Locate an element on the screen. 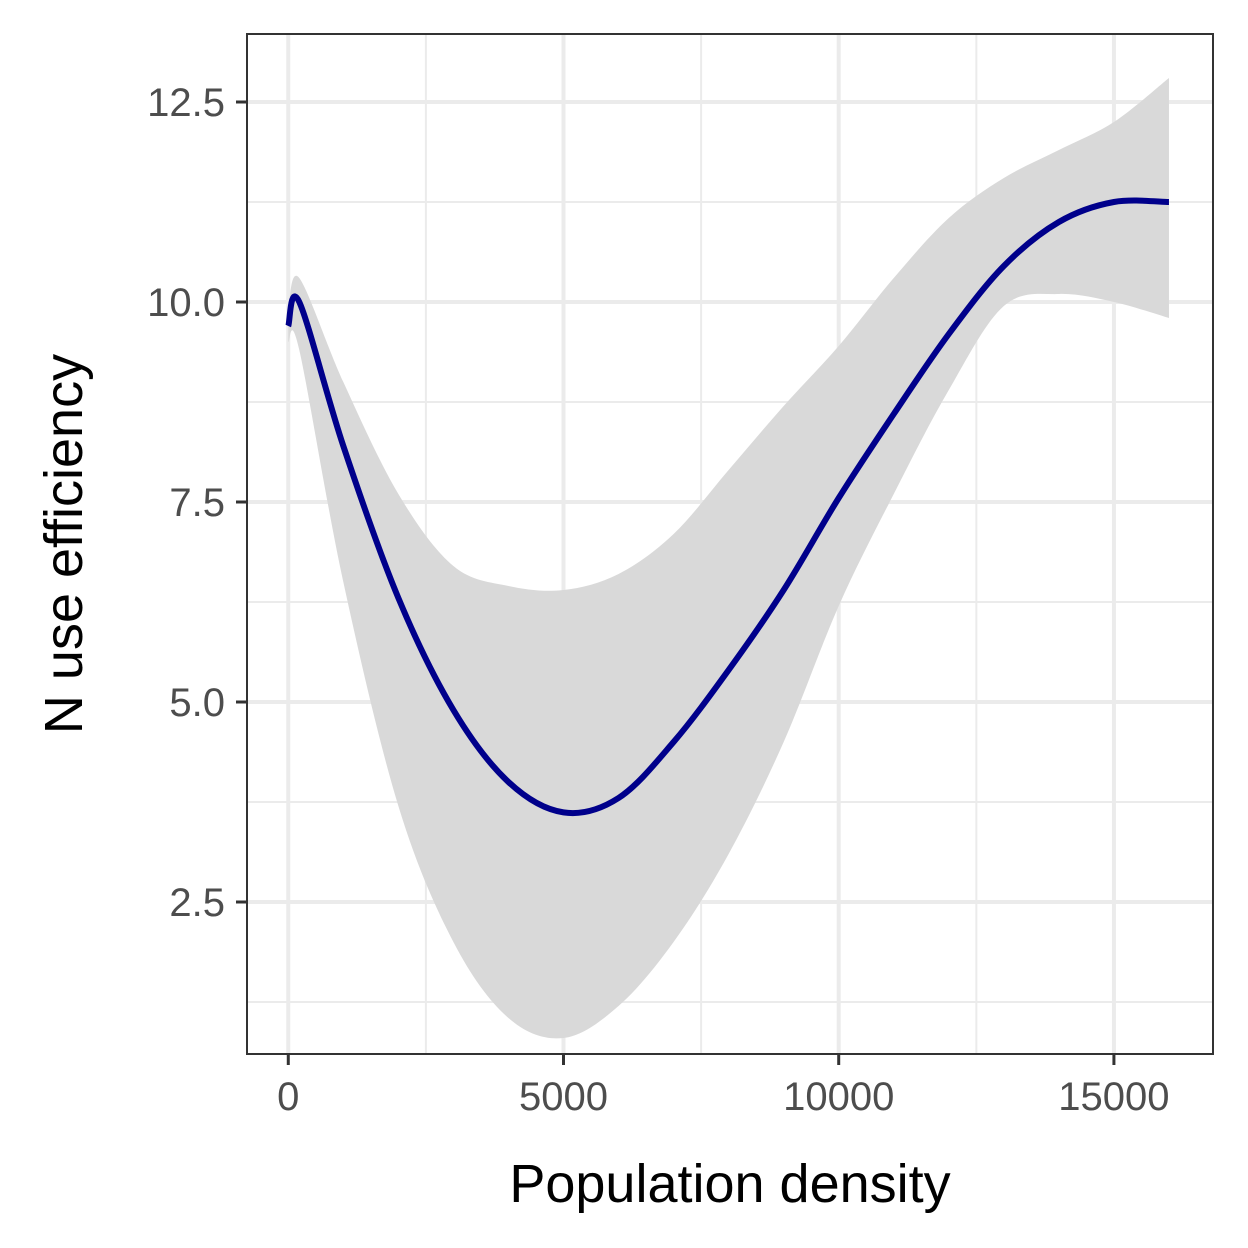 This screenshot has width=1248, height=1248. y-axis: 2.5 5.0 7.5 10.0 12.5 is located at coordinates (197, 503).